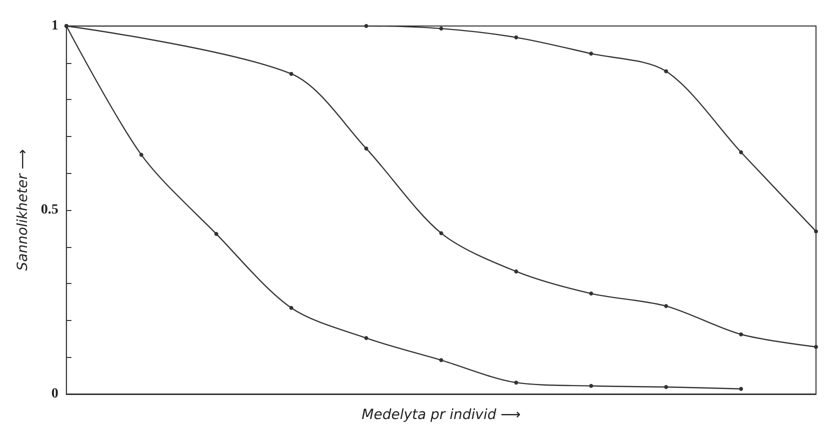 The image size is (828, 435). I want to click on y-tick-label: 0, so click(54, 394).